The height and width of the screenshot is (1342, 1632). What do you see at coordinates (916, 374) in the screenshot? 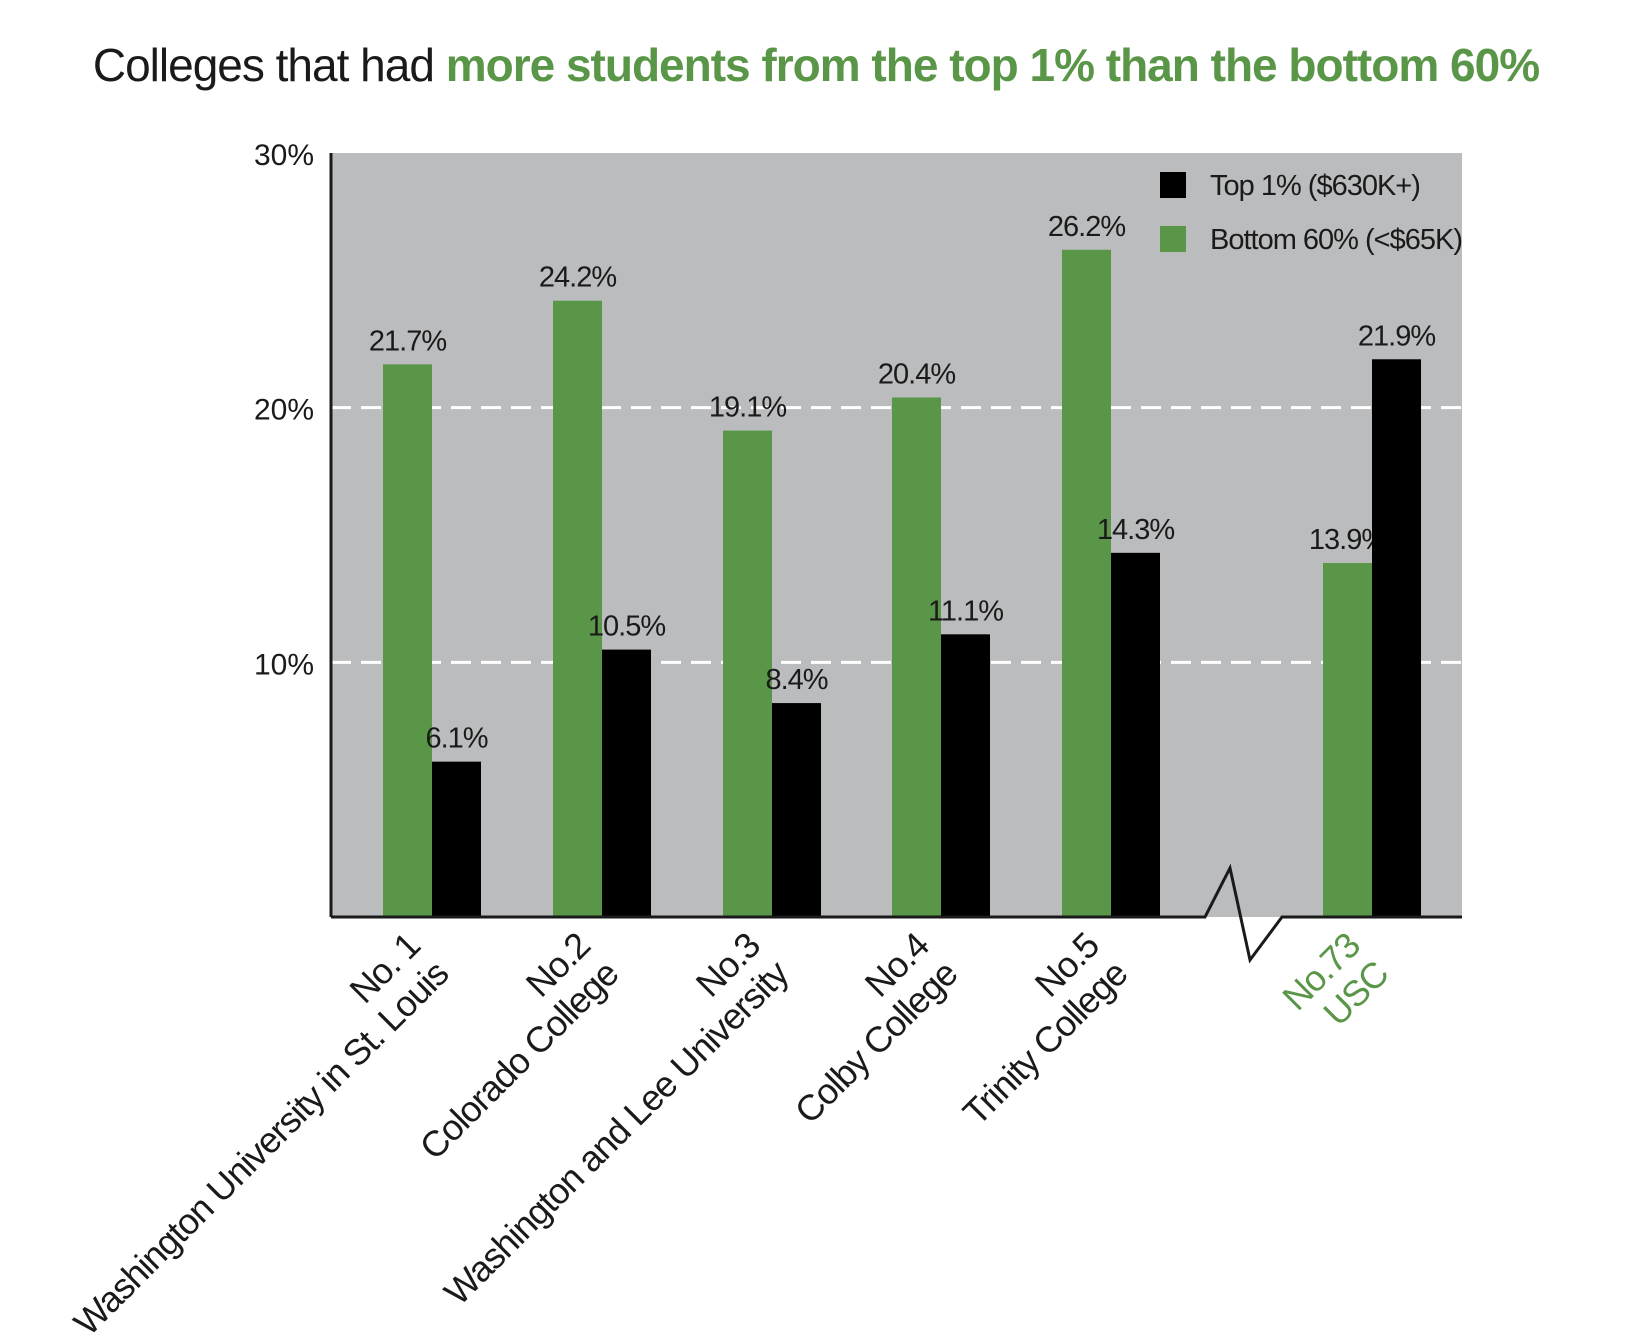
I see `data-label-bottom60: 20.4%` at bounding box center [916, 374].